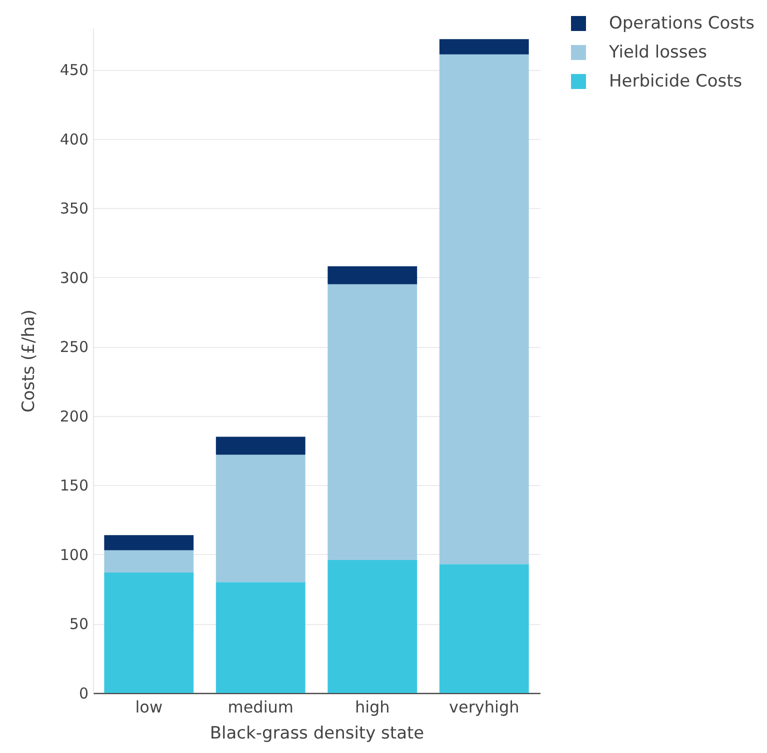  What do you see at coordinates (74, 485) in the screenshot?
I see `y-tick-label: 150` at bounding box center [74, 485].